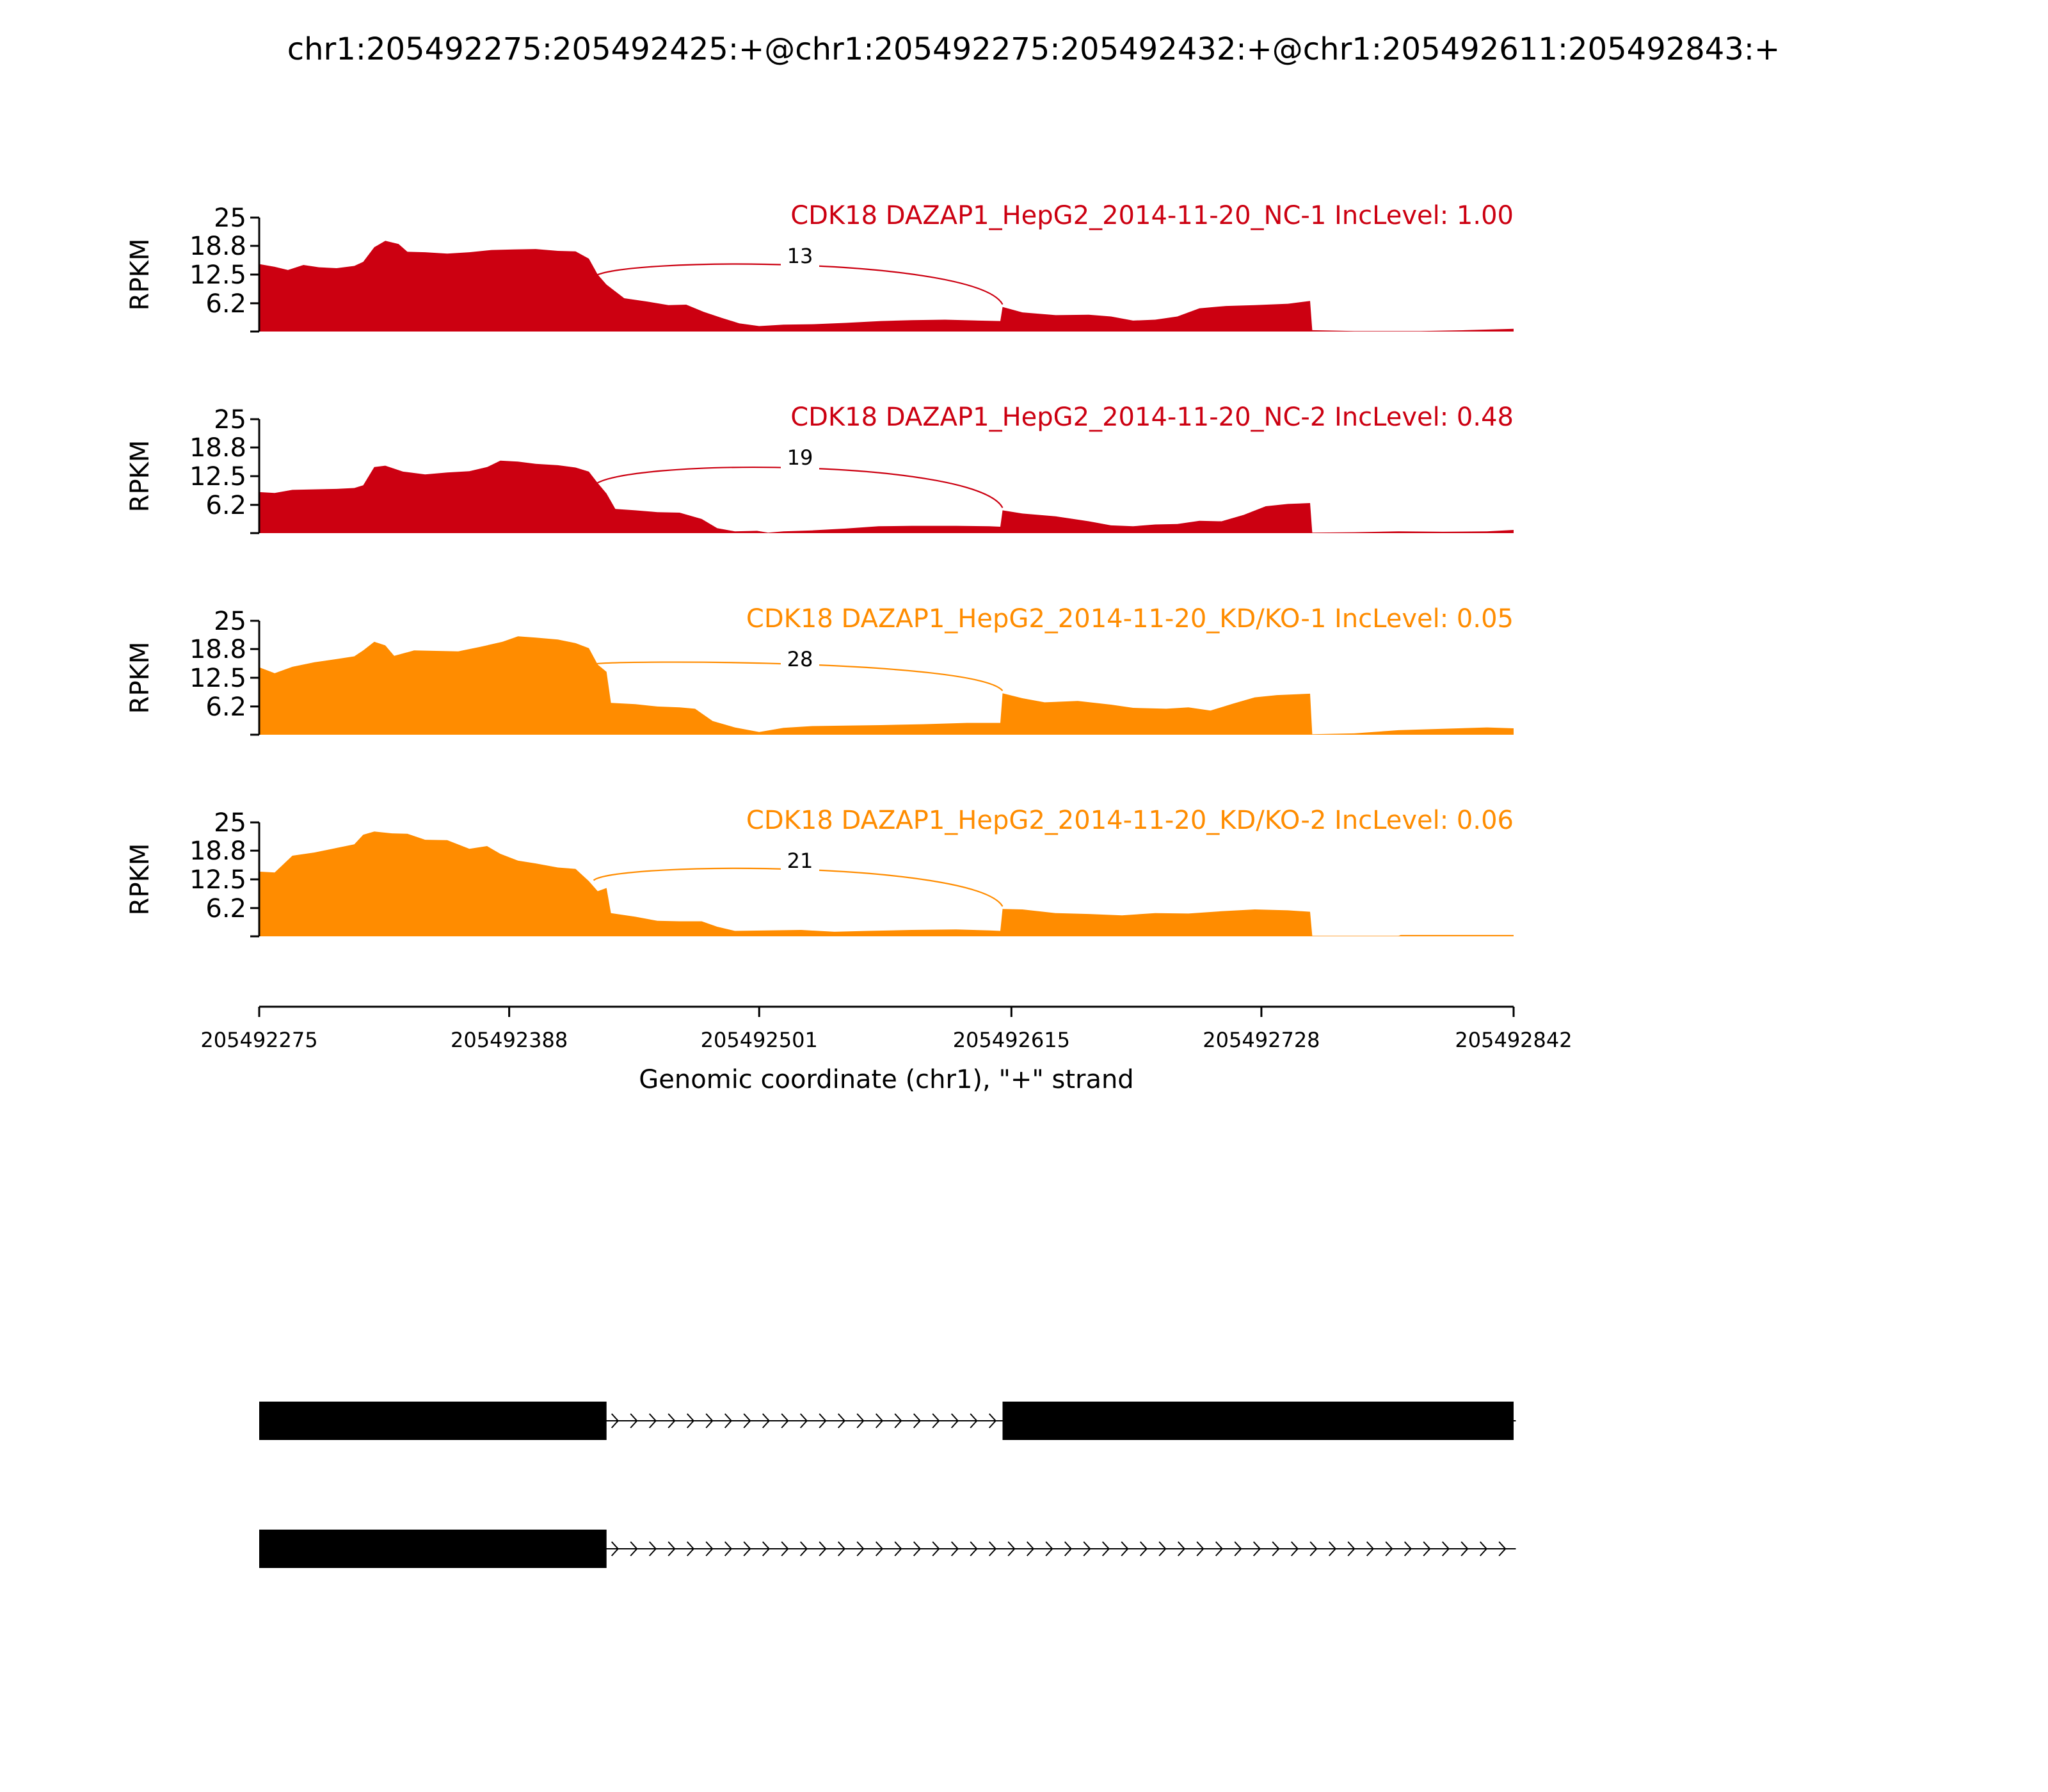 The height and width of the screenshot is (1792, 2048). Describe the element at coordinates (1261, 1040) in the screenshot. I see `x-tick-label: 205492728` at that location.